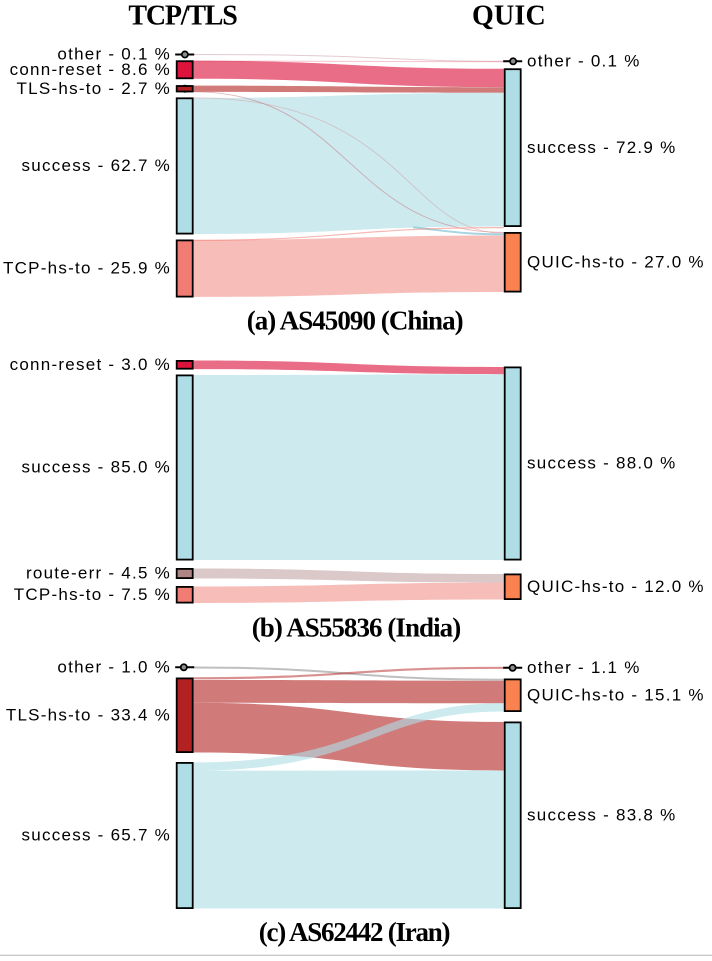 Image resolution: width=712 pixels, height=961 pixels. I want to click on svg-text: conn-reset - 8.6 %, so click(90, 69).